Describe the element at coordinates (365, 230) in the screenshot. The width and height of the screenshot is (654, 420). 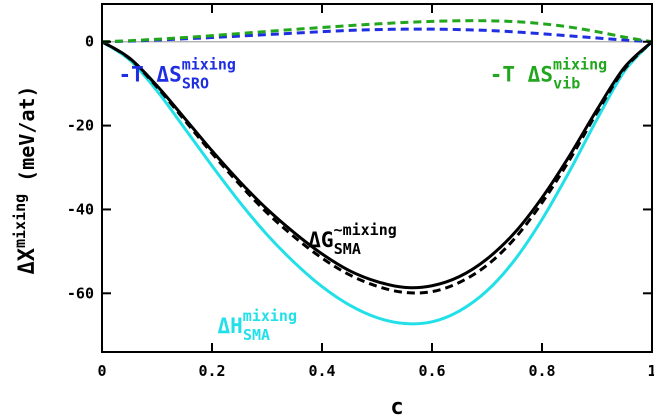
I see `annotation-superscript: ~mixing` at that location.